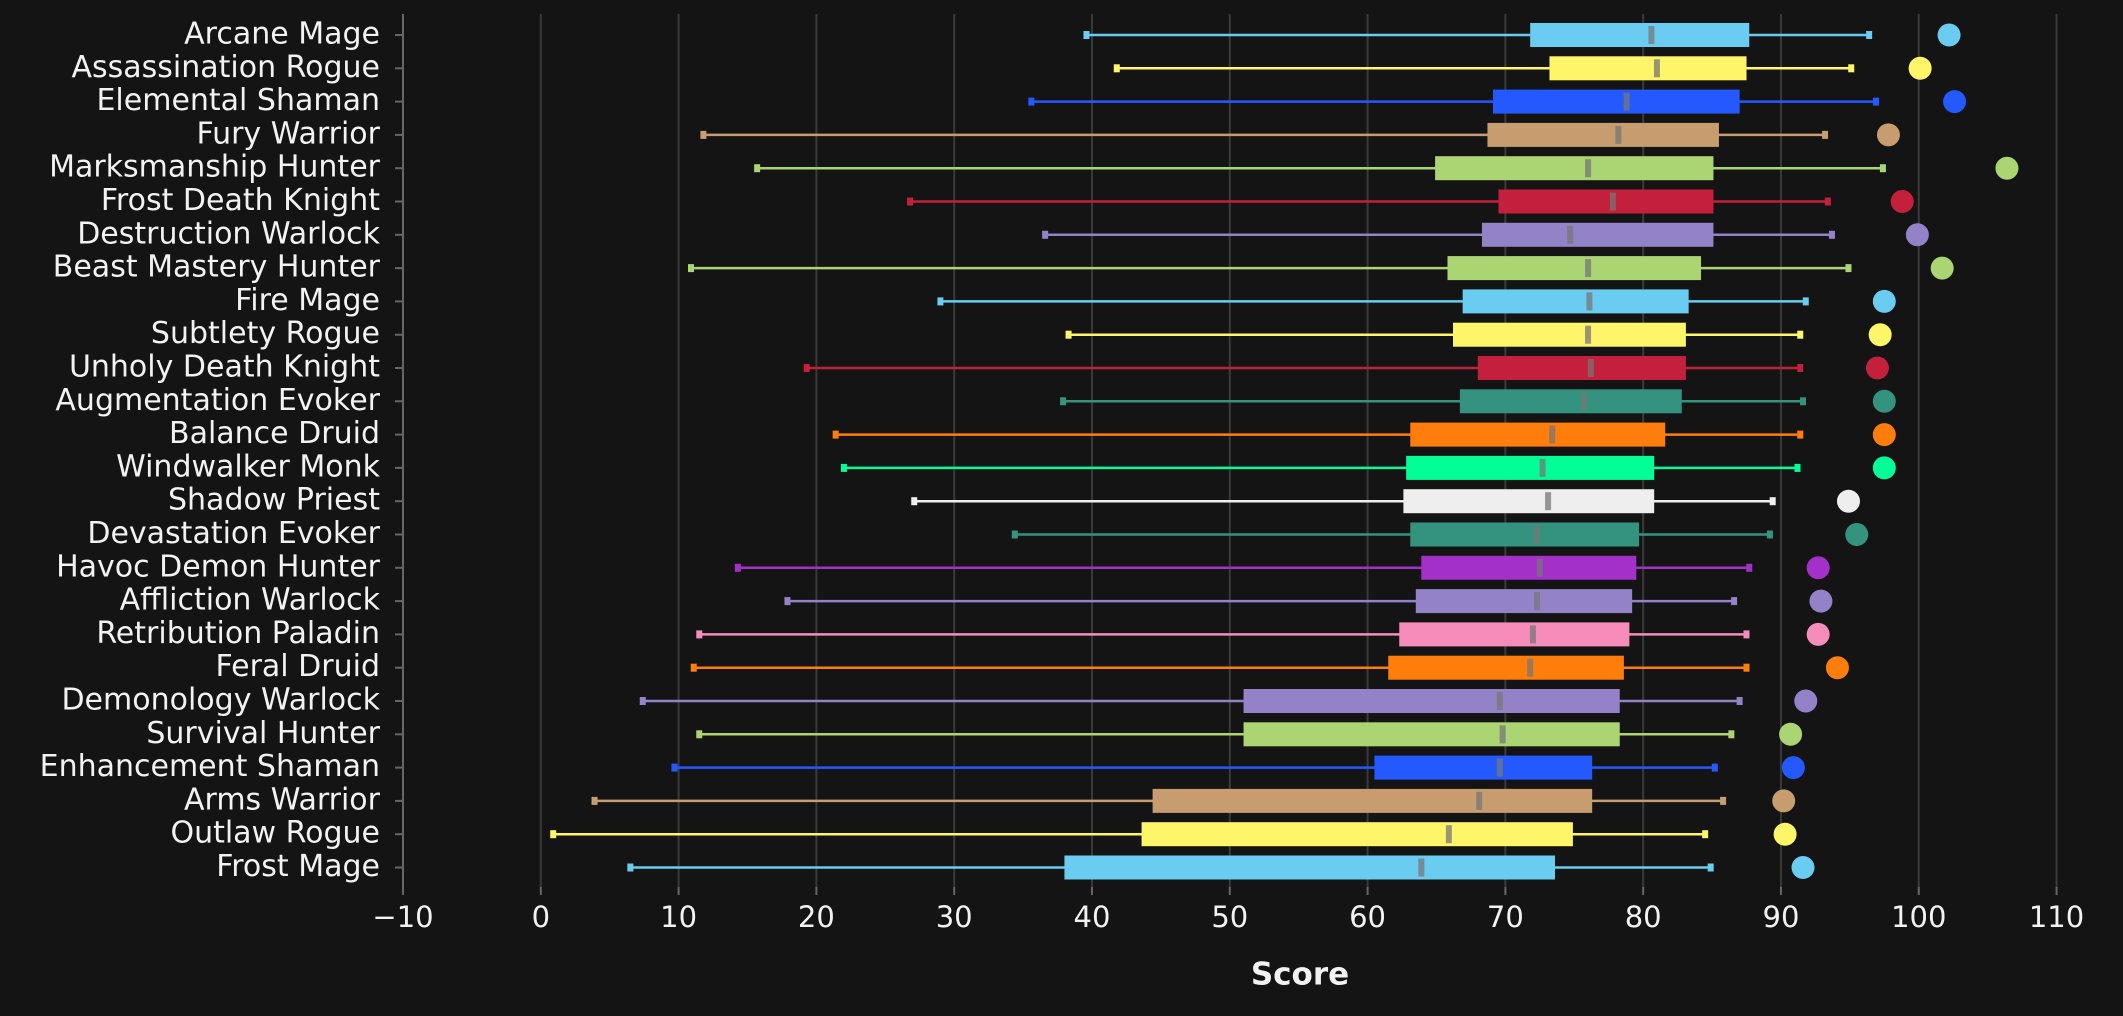 Image resolution: width=2123 pixels, height=1016 pixels. Describe the element at coordinates (288, 133) in the screenshot. I see `y-tick-label: Fury Warrior` at that location.